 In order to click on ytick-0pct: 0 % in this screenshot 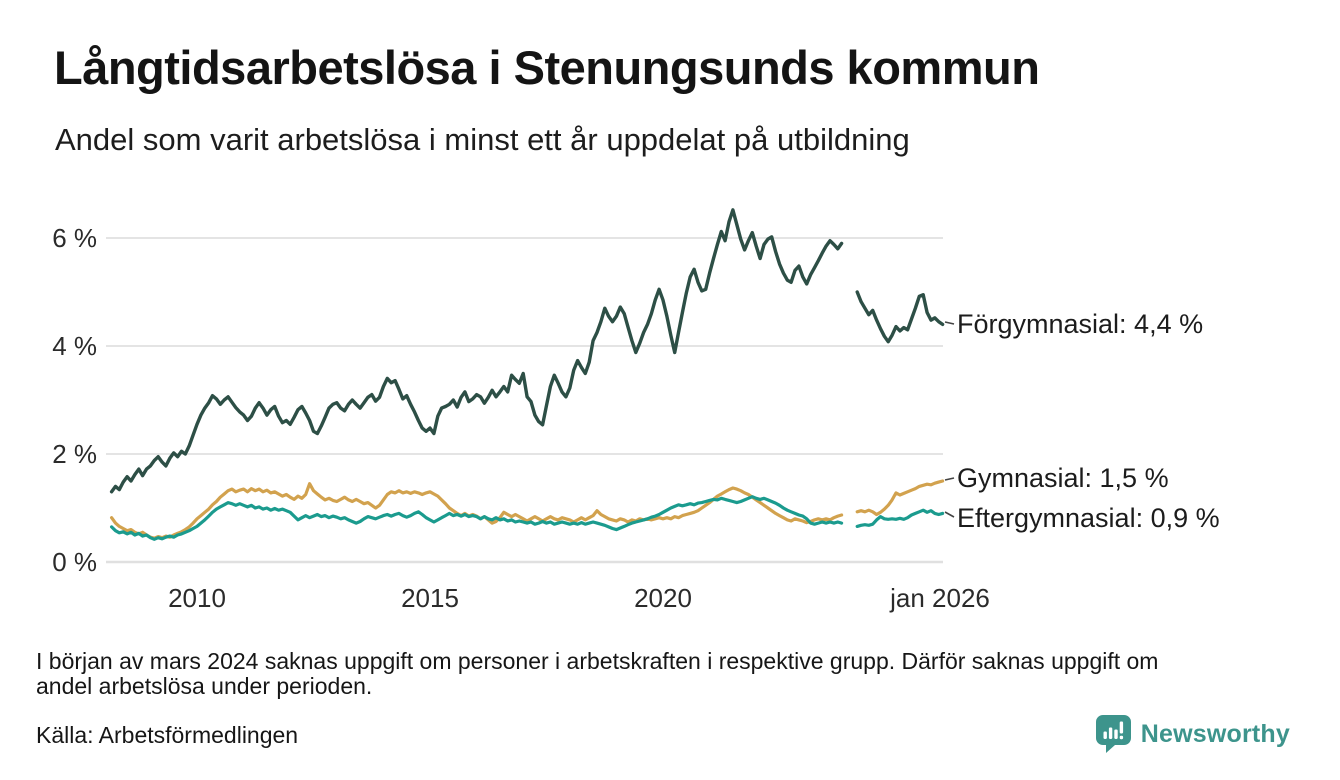, I will do `click(74, 562)`.